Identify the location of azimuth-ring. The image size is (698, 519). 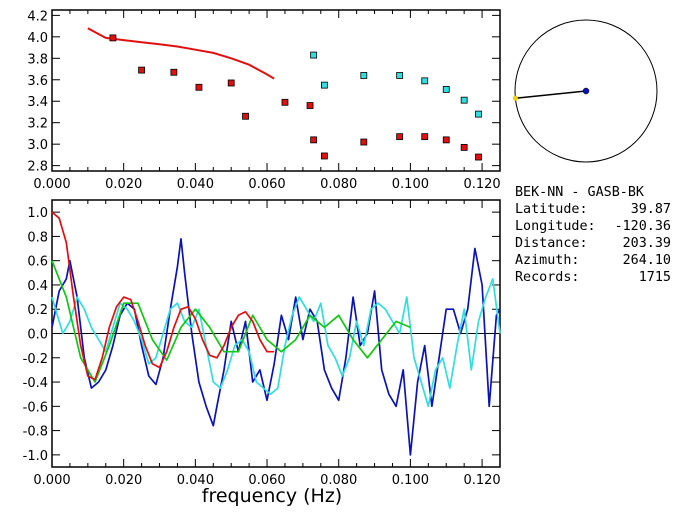
(586, 91).